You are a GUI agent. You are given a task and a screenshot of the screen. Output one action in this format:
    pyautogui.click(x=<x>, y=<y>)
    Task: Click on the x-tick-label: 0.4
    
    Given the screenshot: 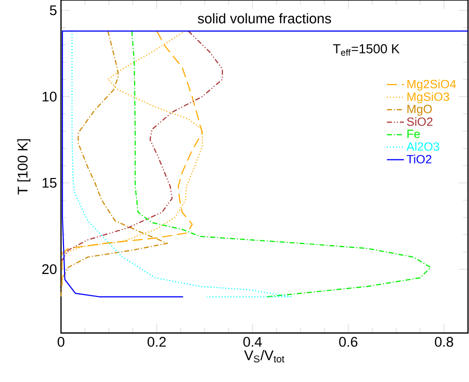 What is the action you would take?
    pyautogui.click(x=252, y=341)
    